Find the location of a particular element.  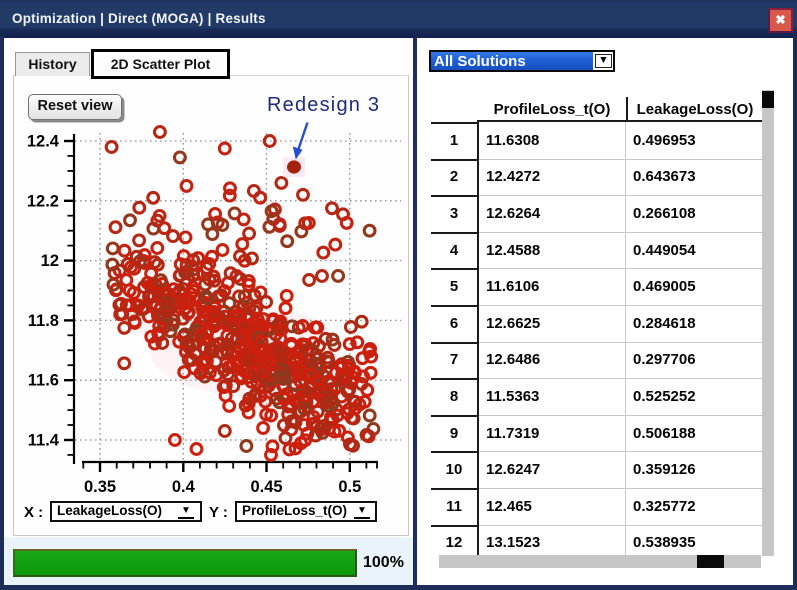

svg-text: 0.4 is located at coordinates (184, 487).